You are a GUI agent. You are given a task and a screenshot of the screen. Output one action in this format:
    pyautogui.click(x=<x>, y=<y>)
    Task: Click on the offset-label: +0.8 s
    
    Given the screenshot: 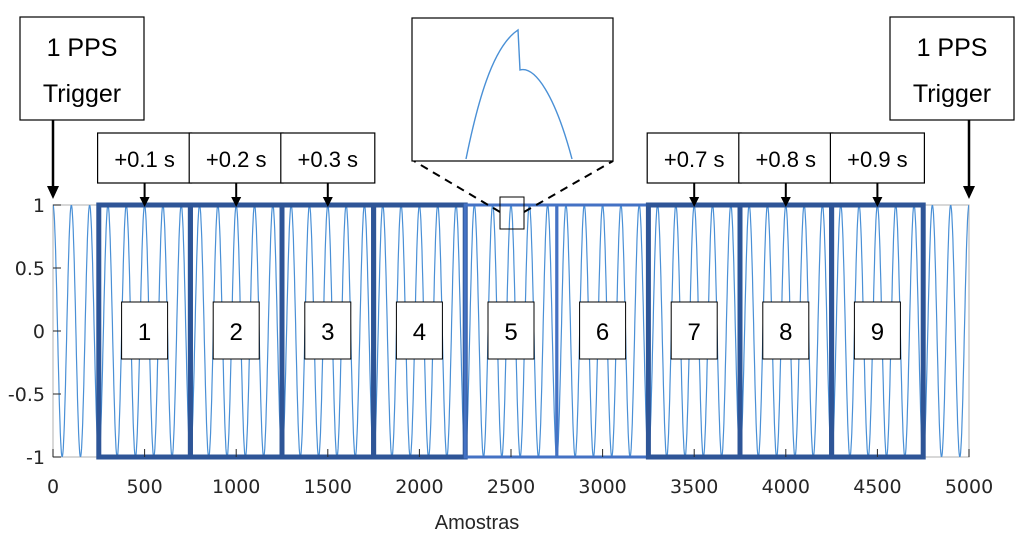 What is the action you would take?
    pyautogui.click(x=786, y=159)
    